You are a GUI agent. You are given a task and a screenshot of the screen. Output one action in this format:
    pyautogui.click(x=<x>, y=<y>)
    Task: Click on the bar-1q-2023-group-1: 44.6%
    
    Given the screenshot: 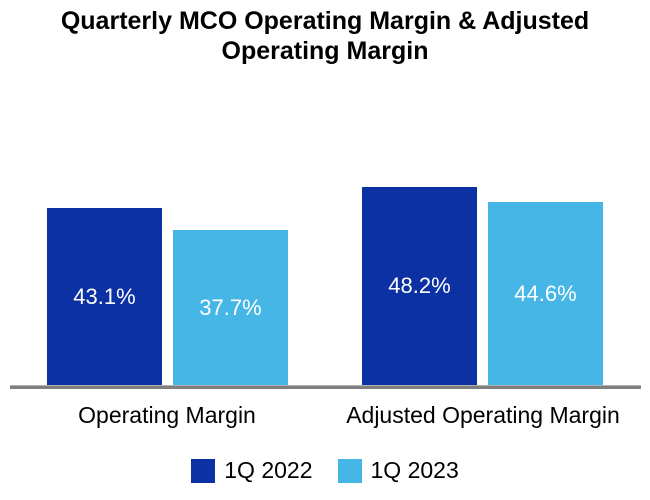 What is the action you would take?
    pyautogui.click(x=545, y=293)
    